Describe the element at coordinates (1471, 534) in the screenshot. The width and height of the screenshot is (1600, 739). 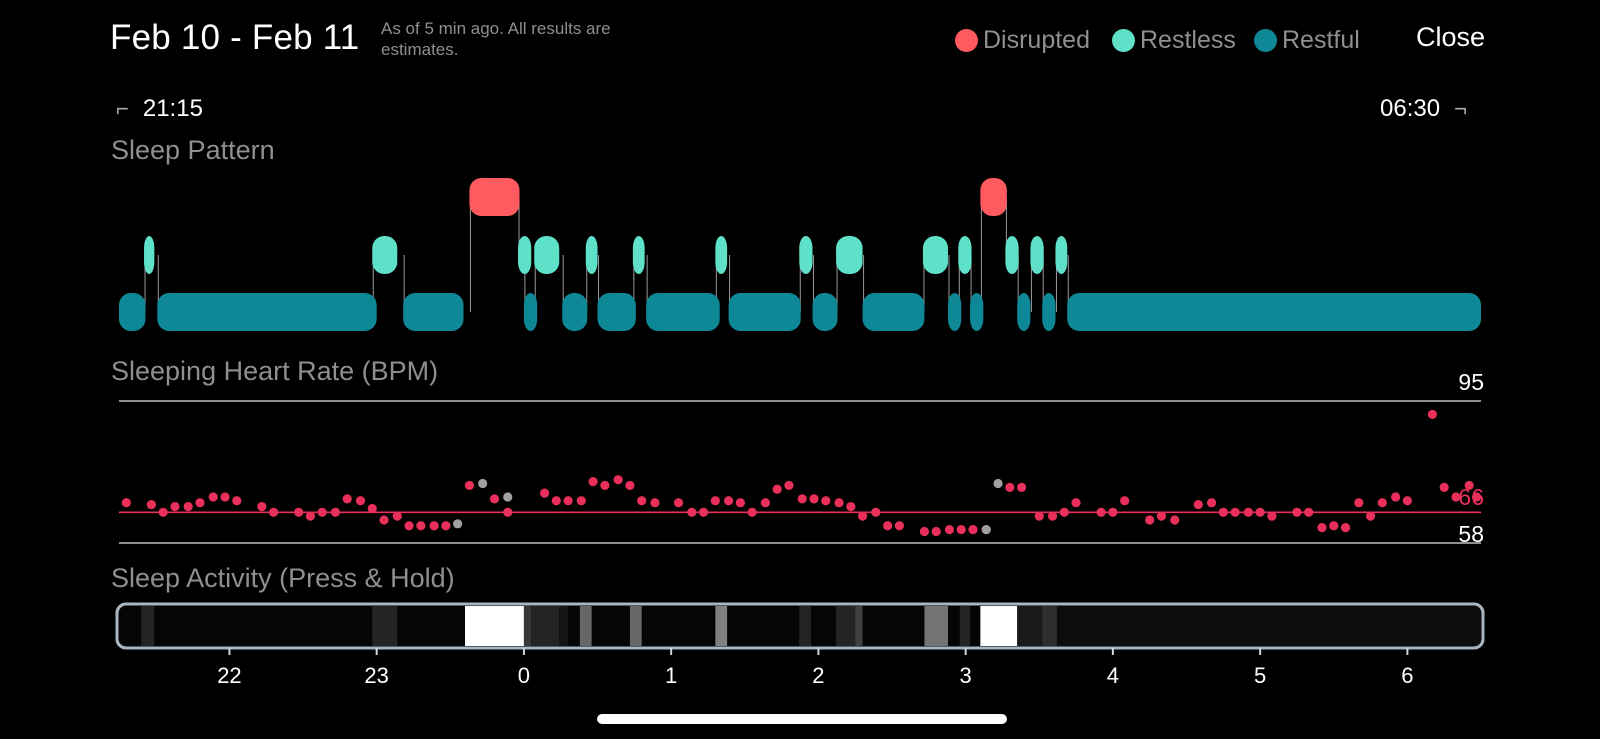
I see `hr-min-label: 58` at that location.